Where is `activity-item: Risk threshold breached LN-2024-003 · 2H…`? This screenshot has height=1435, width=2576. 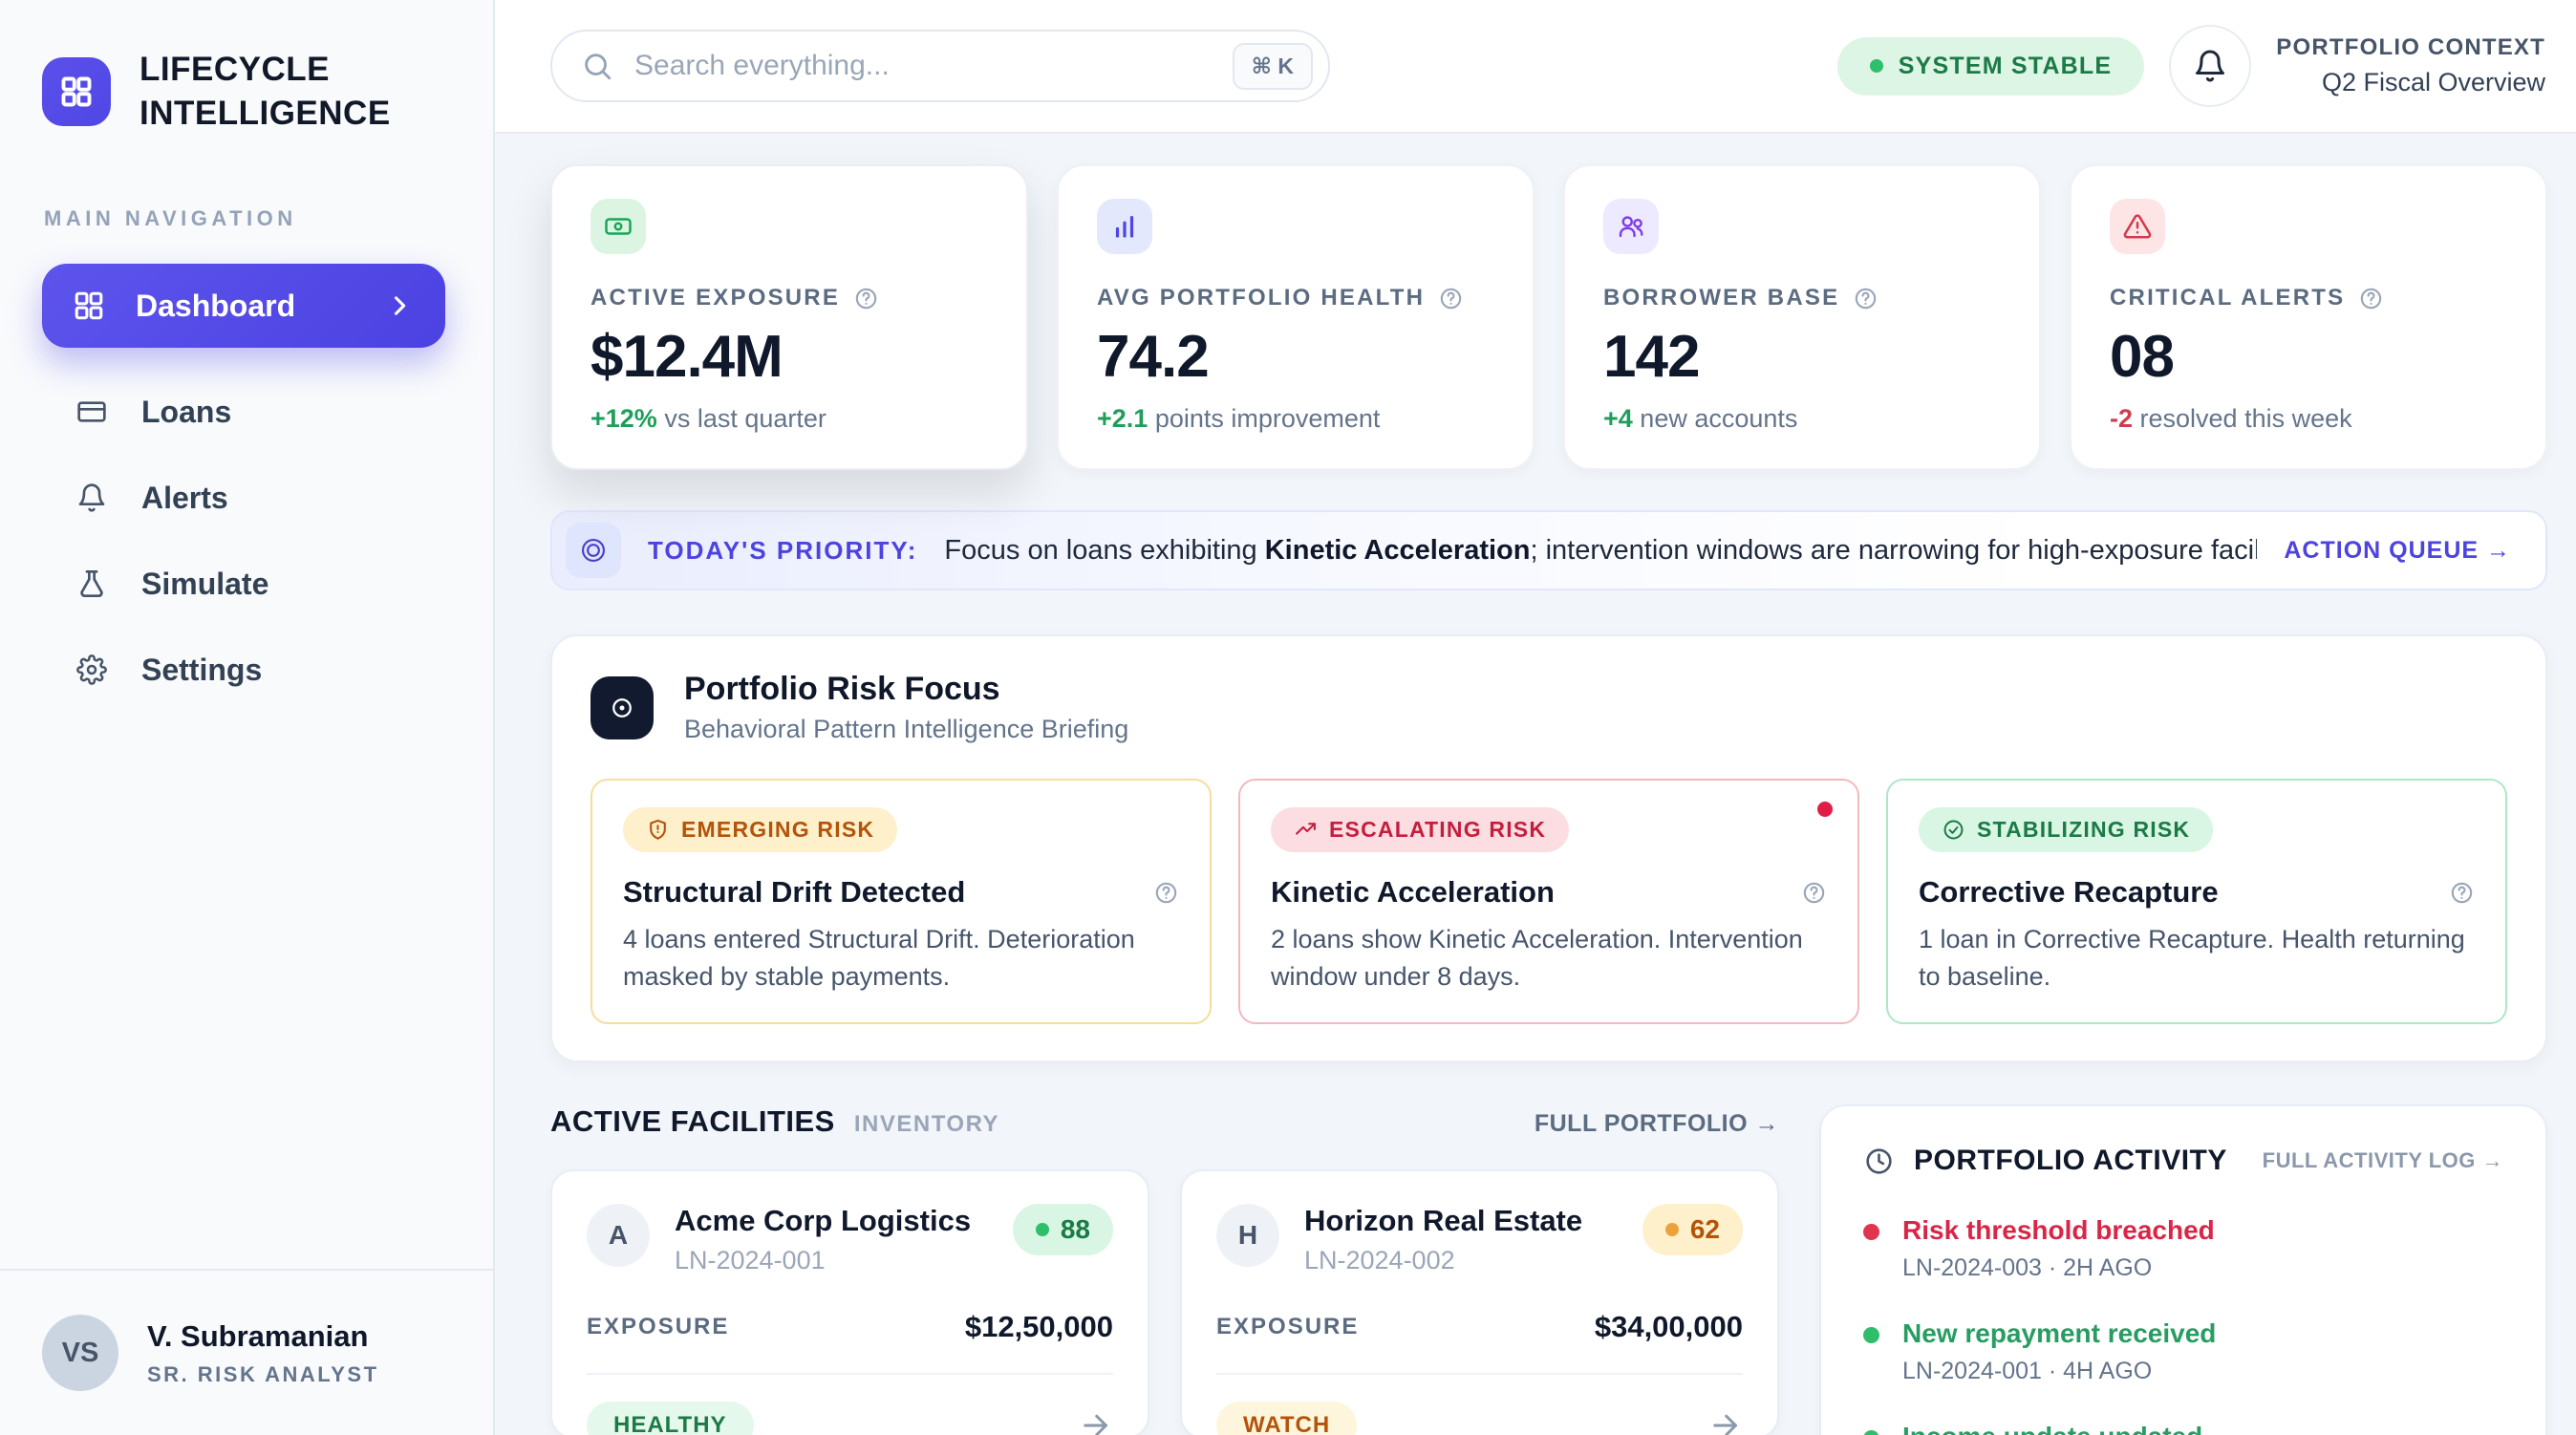 activity-item: Risk threshold breached LN-2024-003 · 2H… is located at coordinates (2183, 1249).